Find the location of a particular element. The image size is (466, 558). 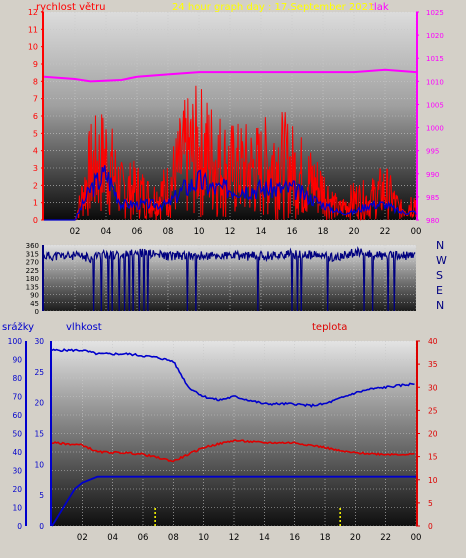

left-tick-label: 10 is located at coordinates (33, 47).